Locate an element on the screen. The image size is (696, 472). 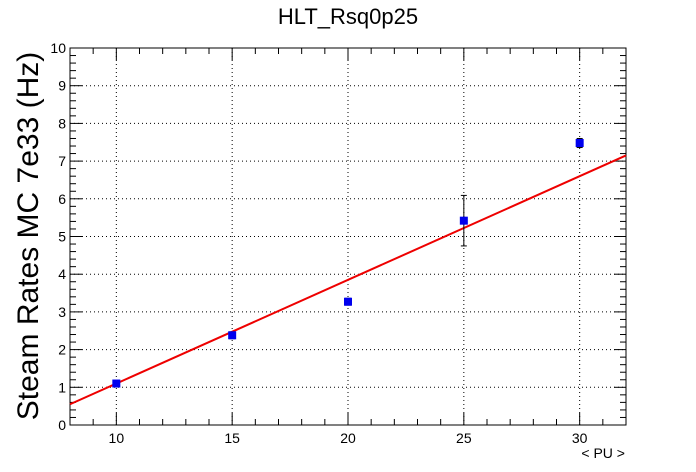
y-tick-label: 0 is located at coordinates (62, 425).